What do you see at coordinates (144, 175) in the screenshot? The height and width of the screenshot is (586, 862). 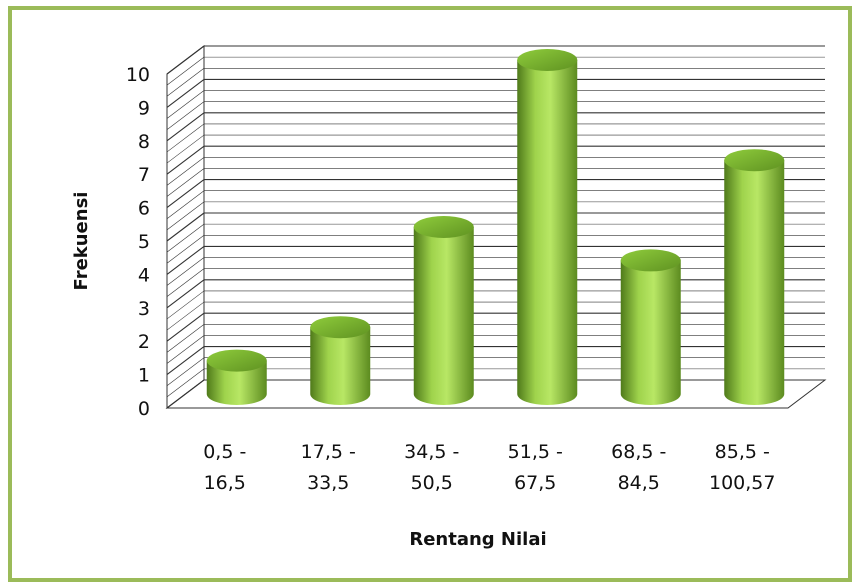 I see `y-tick-label: 7` at bounding box center [144, 175].